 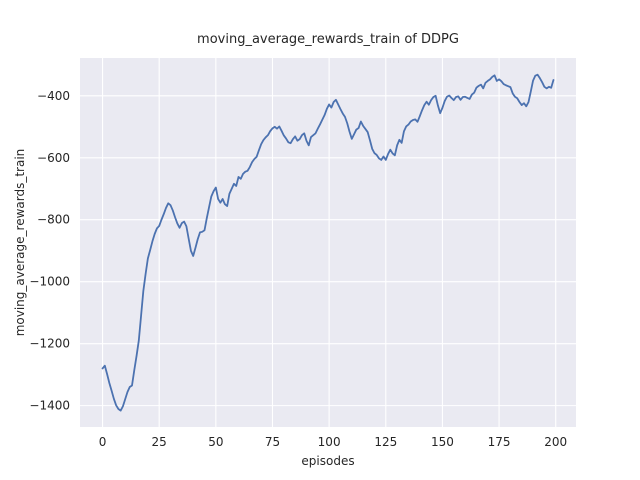 I want to click on x-axis-label: episodes, so click(x=327, y=461).